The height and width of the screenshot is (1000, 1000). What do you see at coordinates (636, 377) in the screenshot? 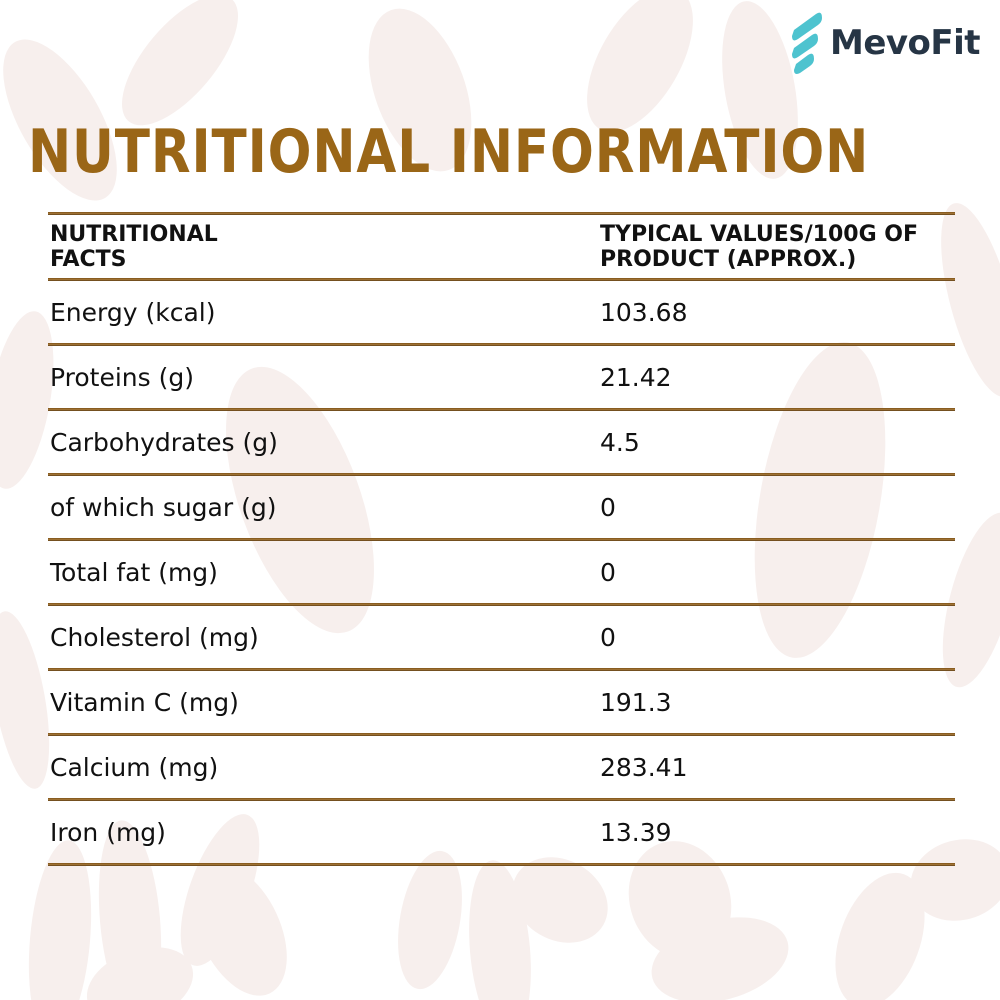
I see `nutrient-value: 21.42` at bounding box center [636, 377].